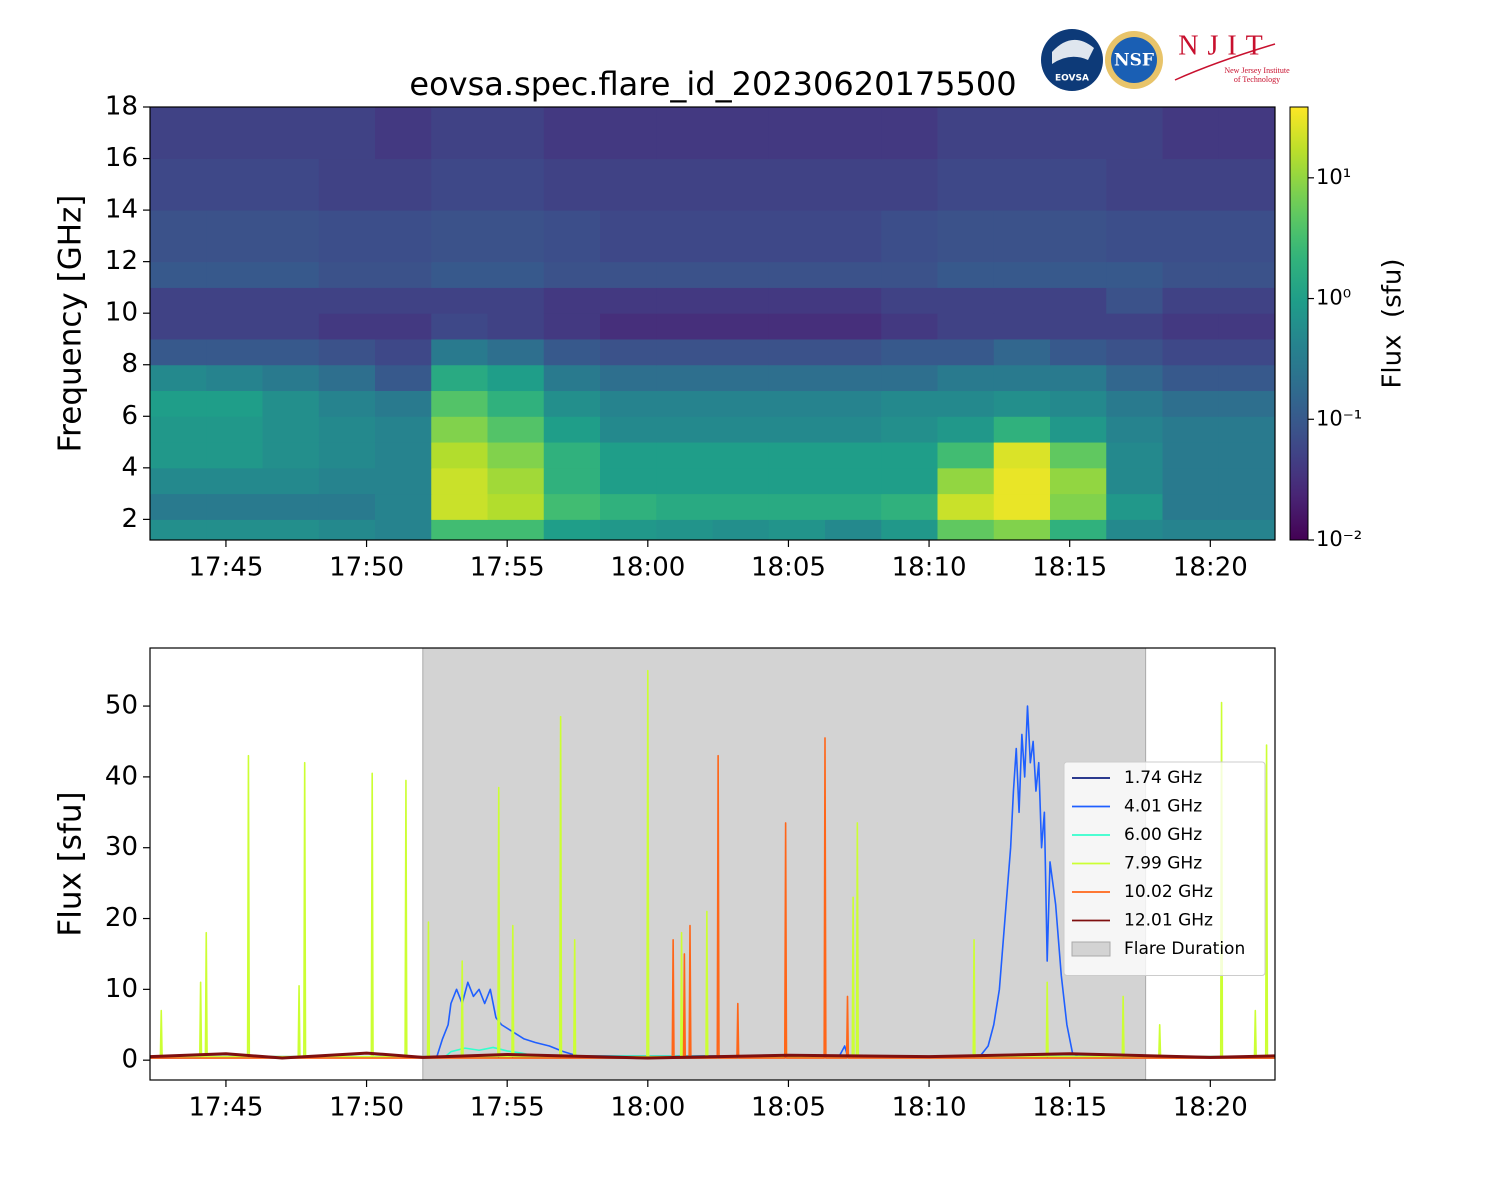  I want to click on y-tick-label: 10, so click(121, 989).